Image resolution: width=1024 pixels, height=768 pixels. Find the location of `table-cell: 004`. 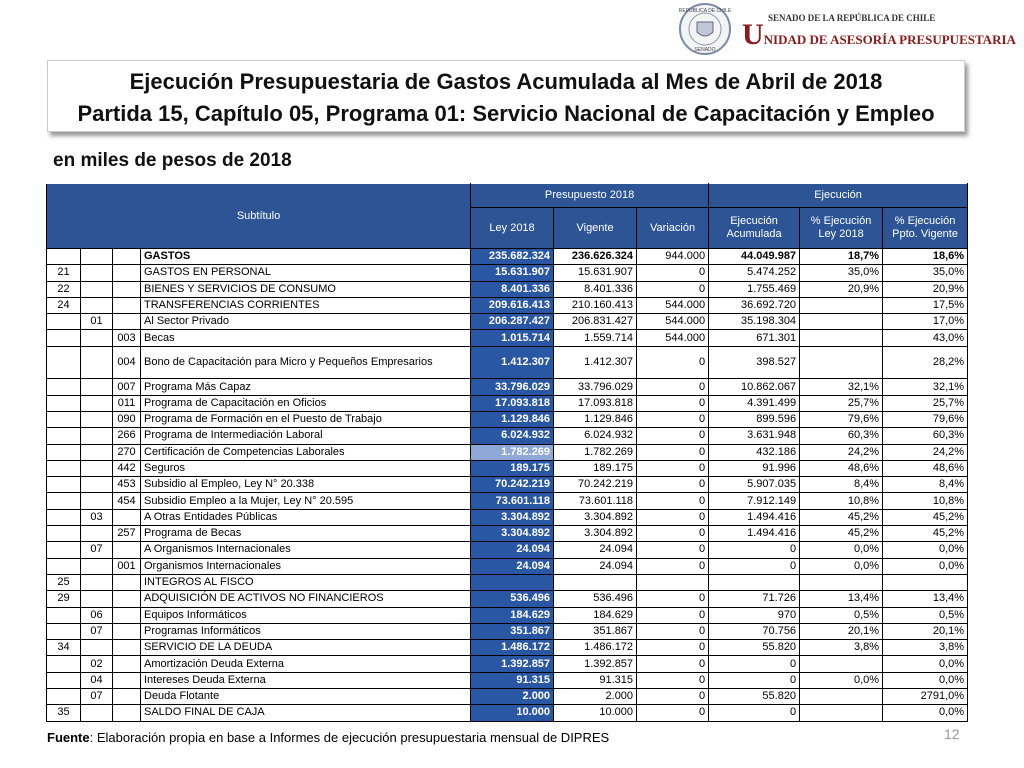

table-cell: 004 is located at coordinates (126, 362).